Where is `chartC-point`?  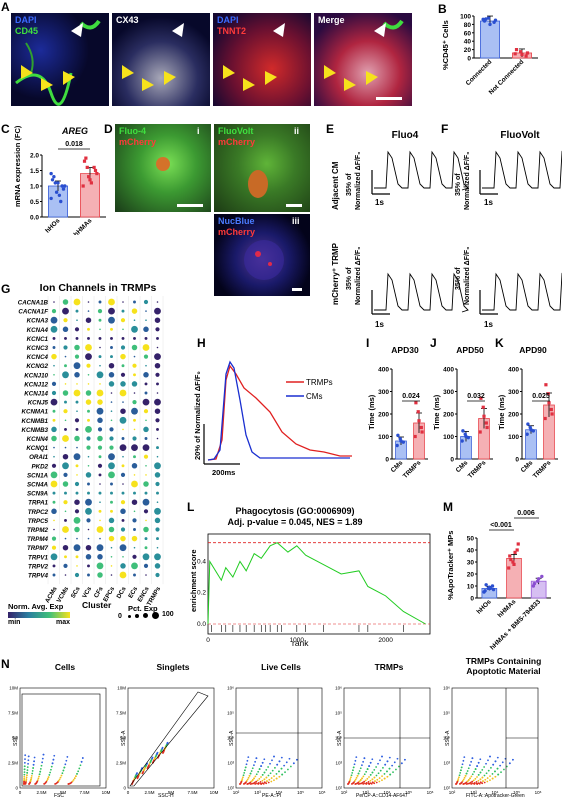 chartC-point is located at coordinates (90, 180).